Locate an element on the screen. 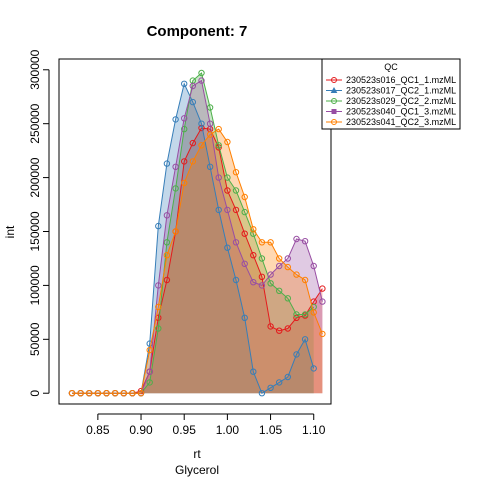 This screenshot has height=480, width=480. y-tick-label: 200000 is located at coordinates (35, 177).